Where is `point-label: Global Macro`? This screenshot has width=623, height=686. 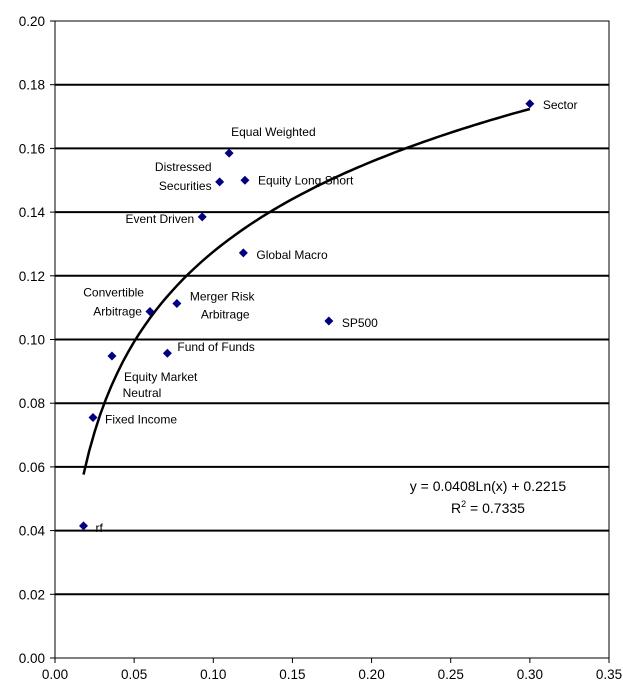 point-label: Global Macro is located at coordinates (292, 255).